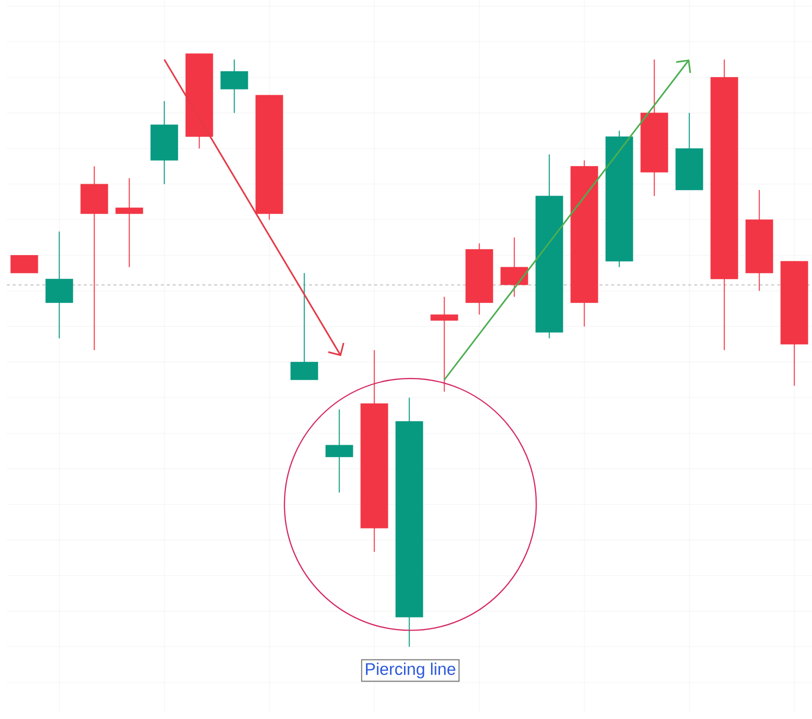 Image resolution: width=812 pixels, height=719 pixels. Describe the element at coordinates (411, 670) in the screenshot. I see `text: Piercing line` at that location.